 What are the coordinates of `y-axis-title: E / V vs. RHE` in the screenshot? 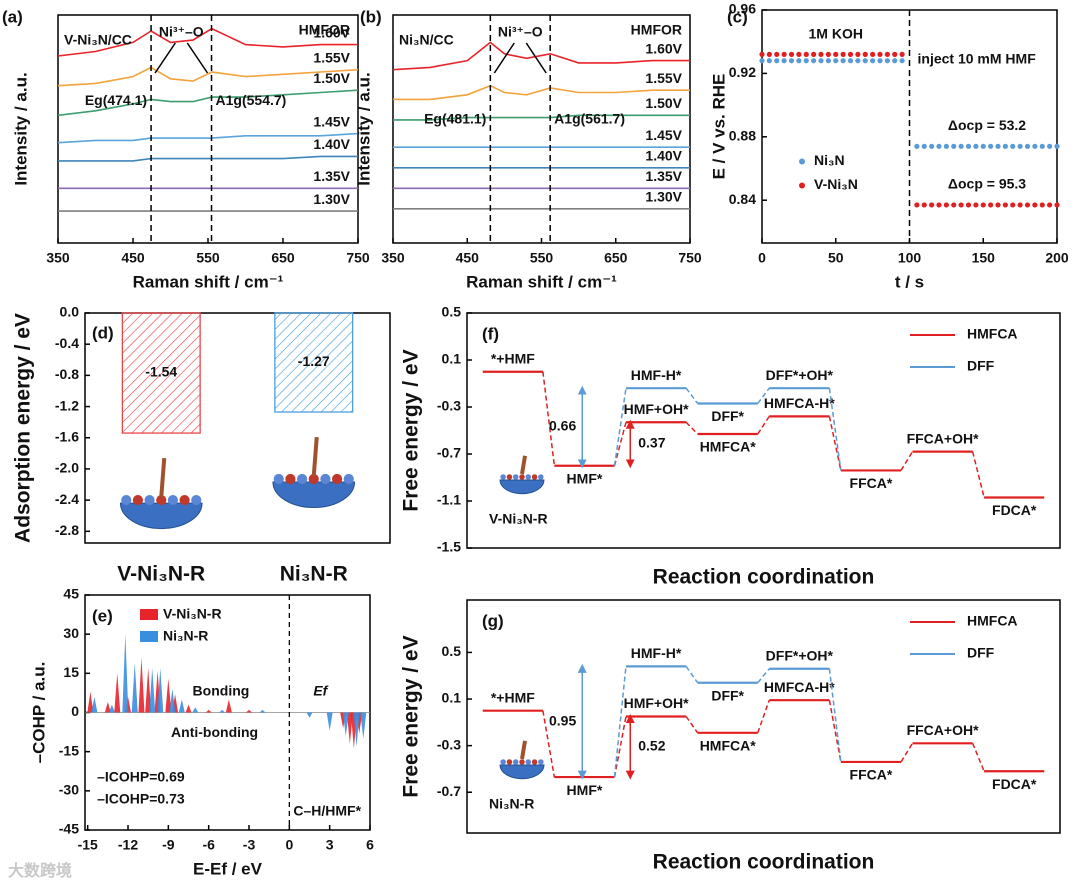 It's located at (718, 127).